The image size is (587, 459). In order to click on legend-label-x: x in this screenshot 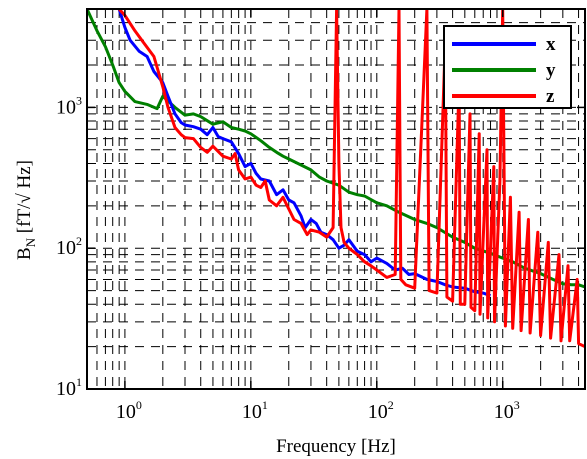, I will do `click(551, 44)`.